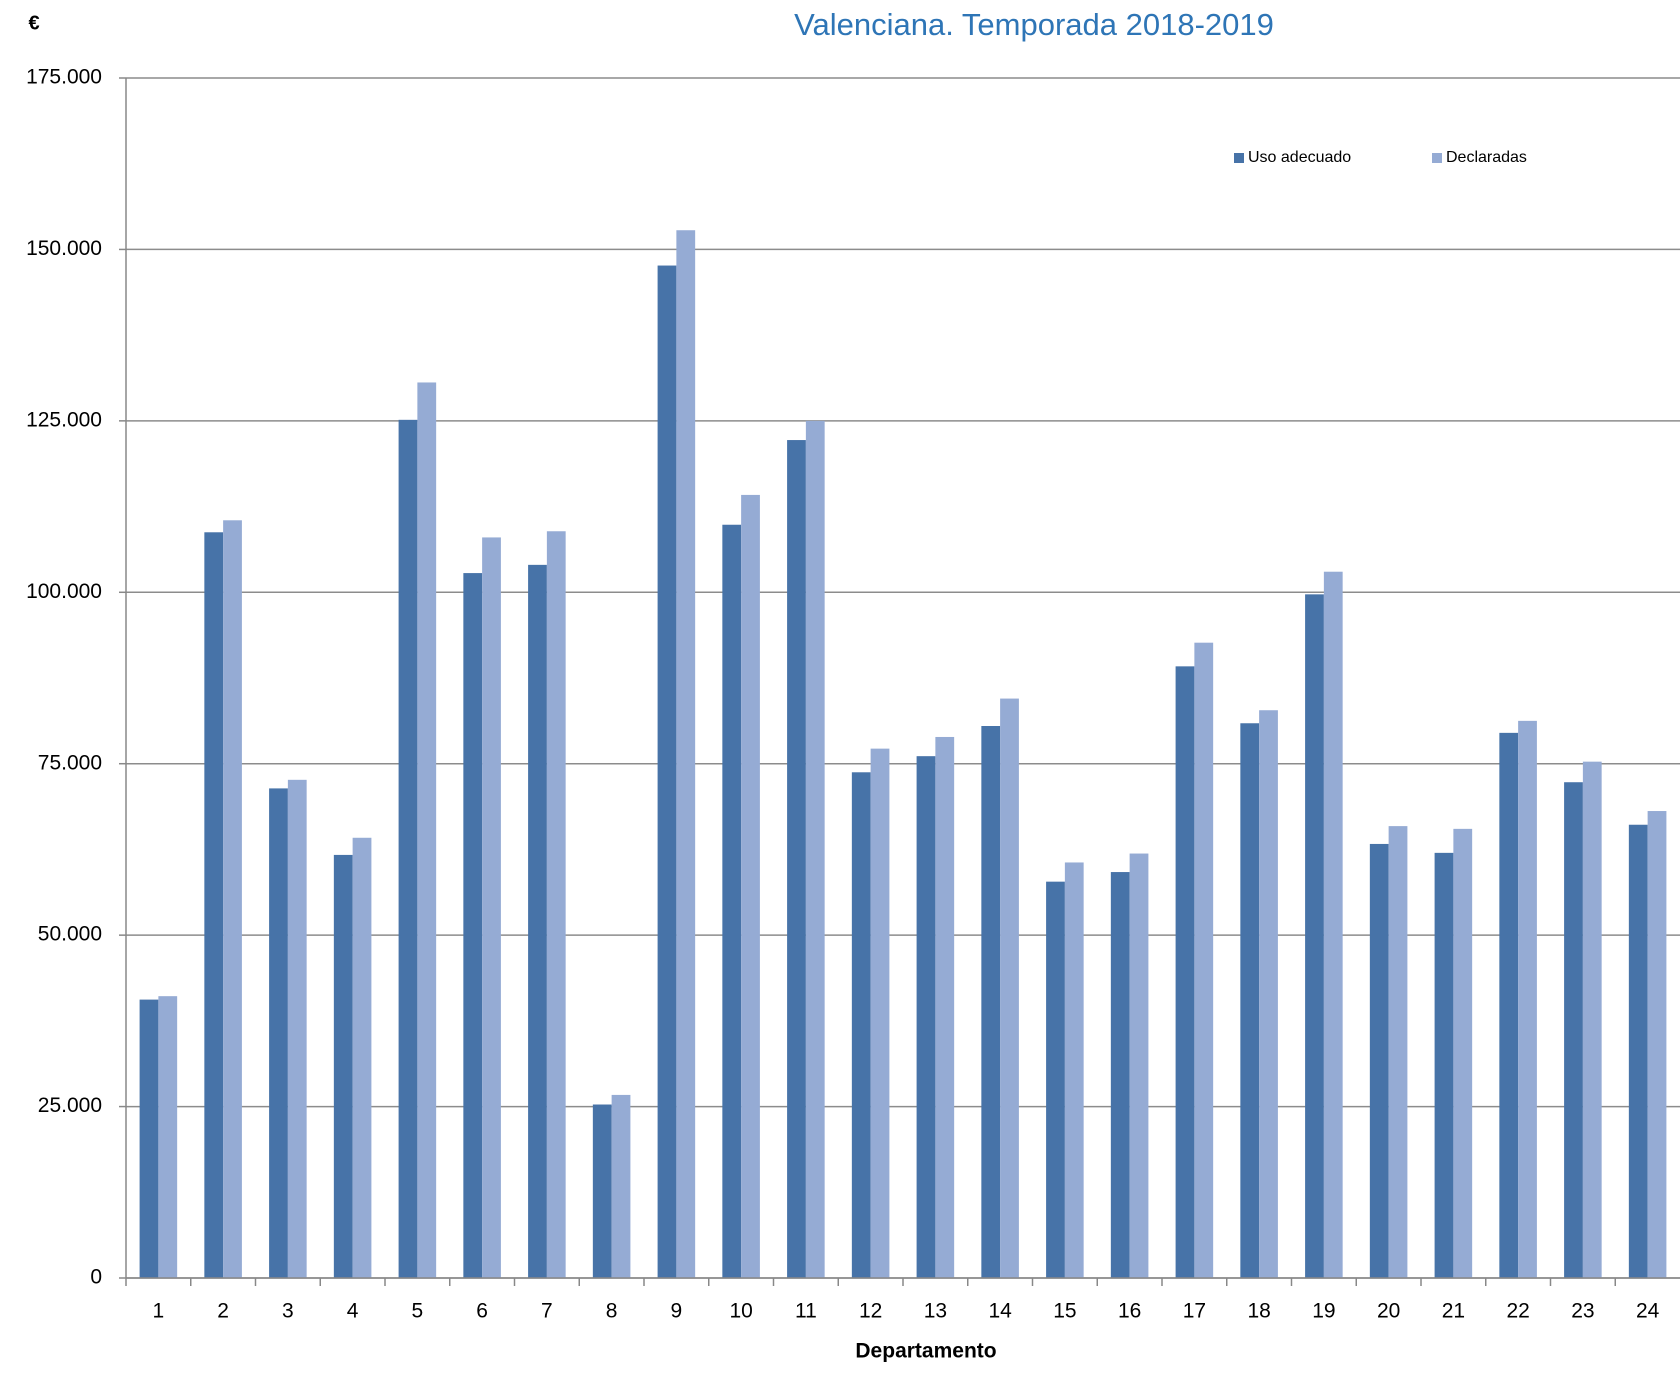 The image size is (1680, 1373). Describe the element at coordinates (935, 1311) in the screenshot. I see `x-tick-label: 13` at that location.